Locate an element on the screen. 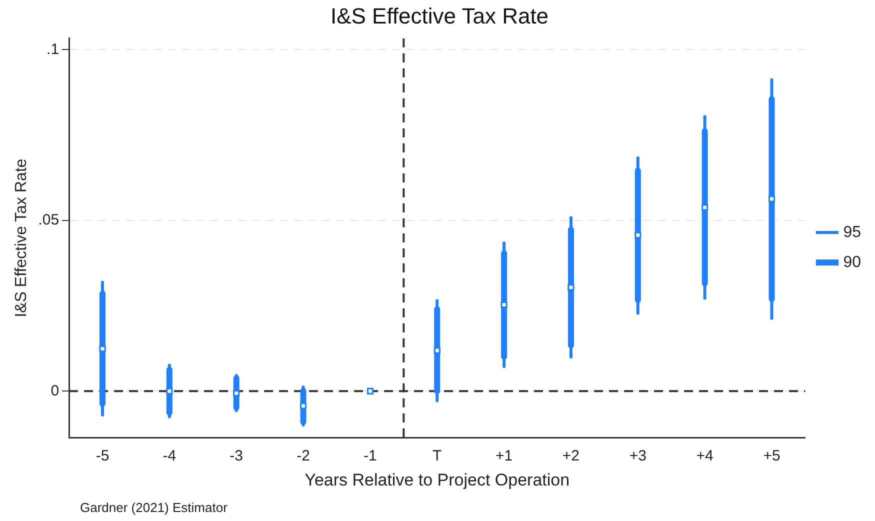 The image size is (875, 521). x-tick-label: +1 is located at coordinates (504, 456).